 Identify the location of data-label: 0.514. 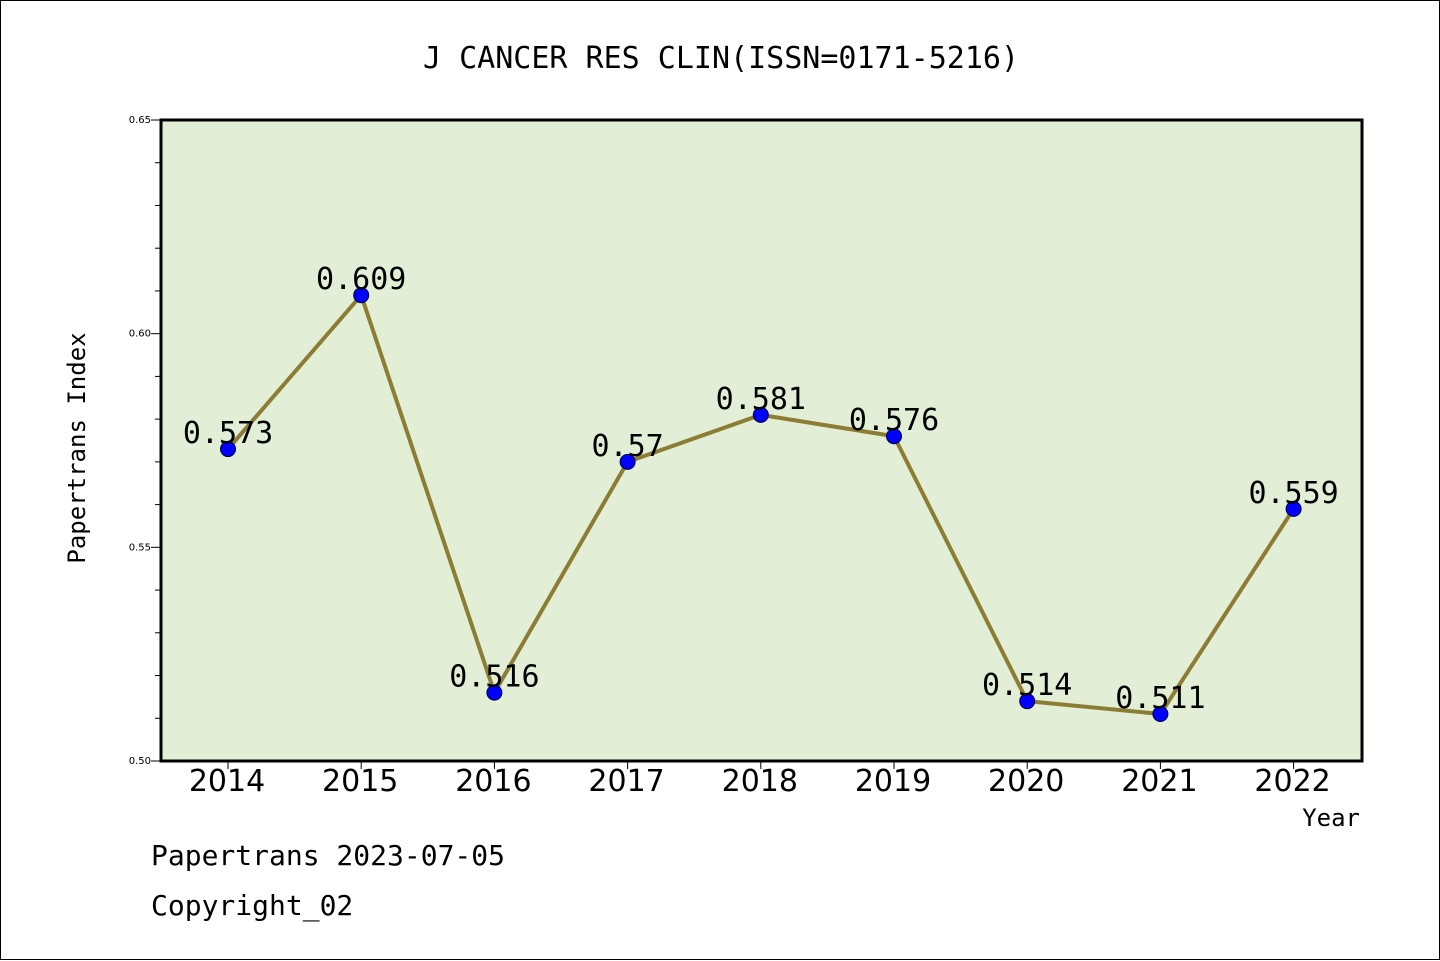
(1027, 685).